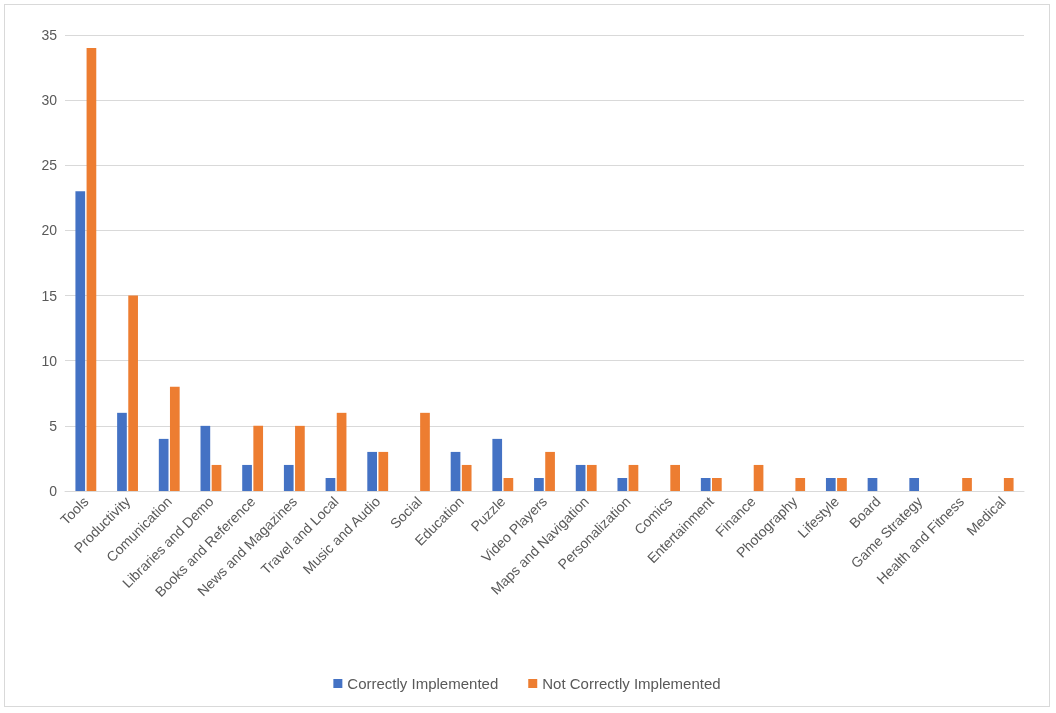  Describe the element at coordinates (49, 35) in the screenshot. I see `y-tick-label: 35` at that location.